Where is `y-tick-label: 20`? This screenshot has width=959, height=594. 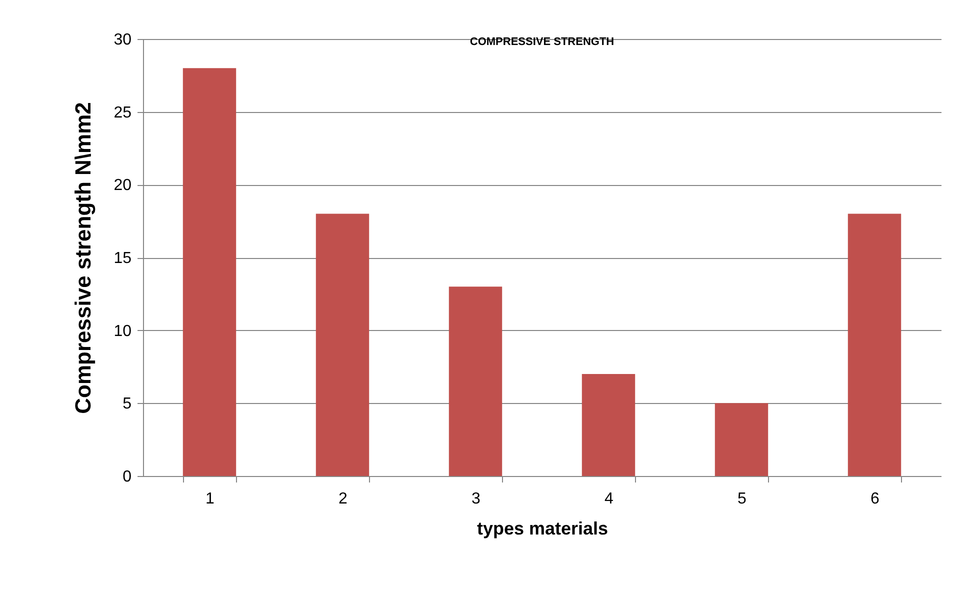
y-tick-label: 20 is located at coordinates (123, 185).